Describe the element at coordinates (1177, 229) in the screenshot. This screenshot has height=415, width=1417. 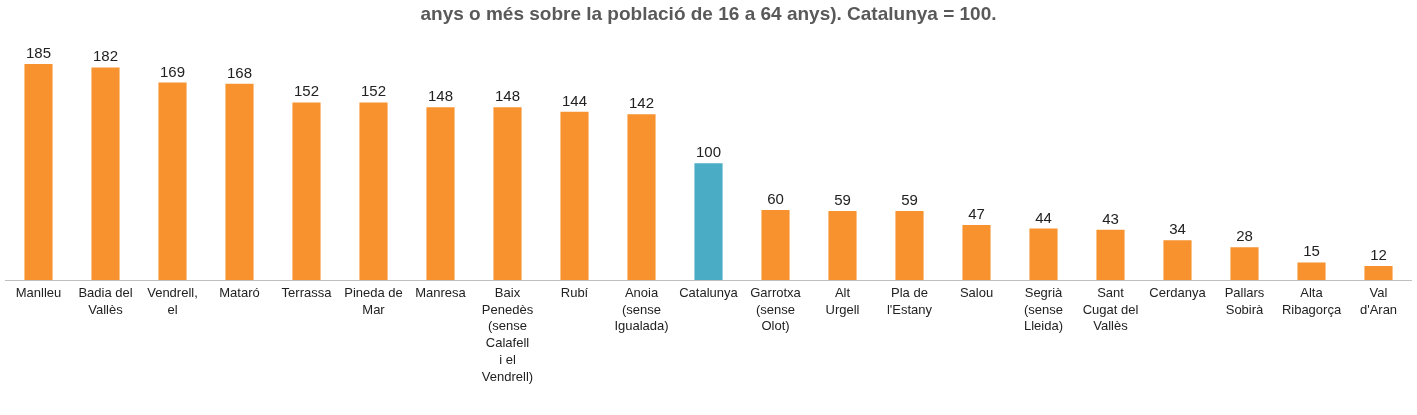
I see `data-label: 34` at that location.